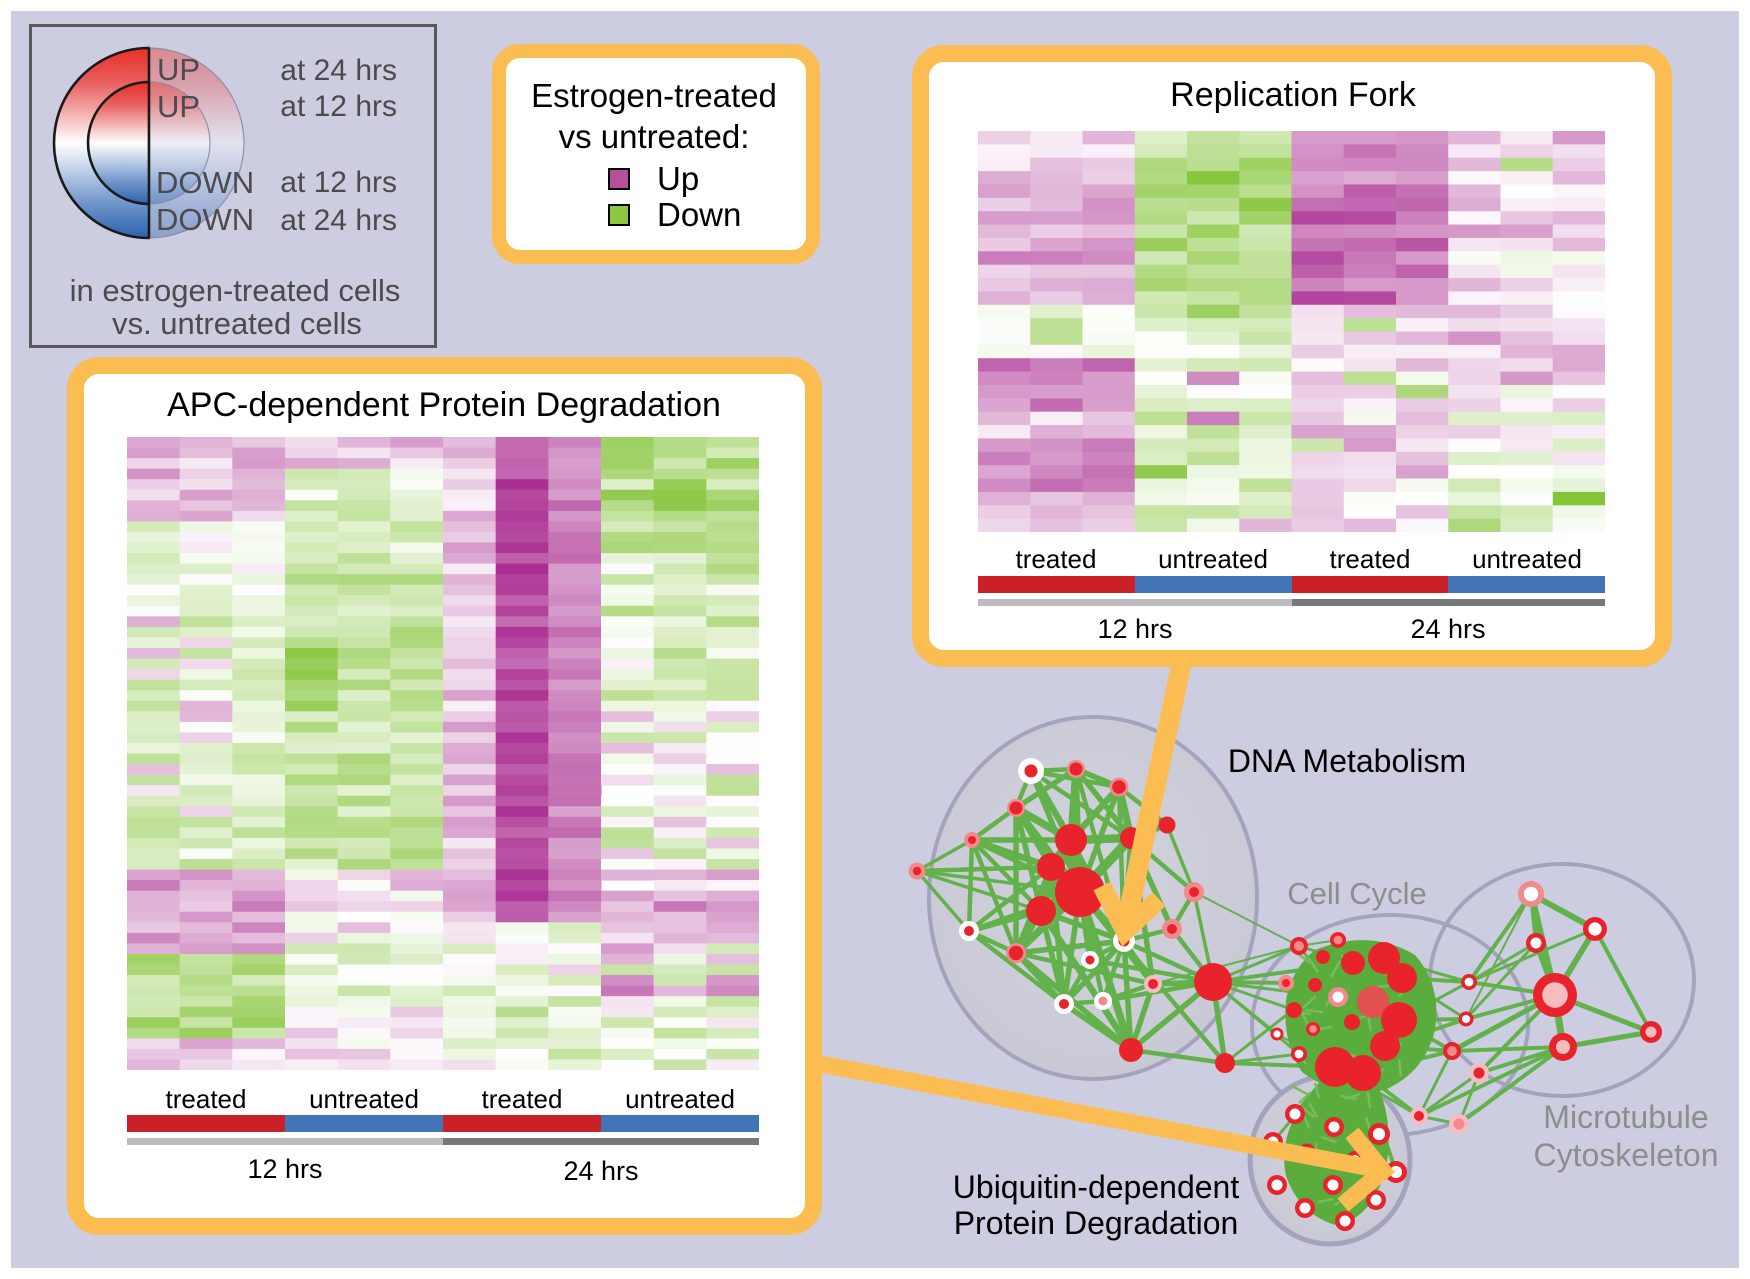 The image size is (1750, 1279). I want to click on svg-text: Protein Degradation, so click(1096, 1223).